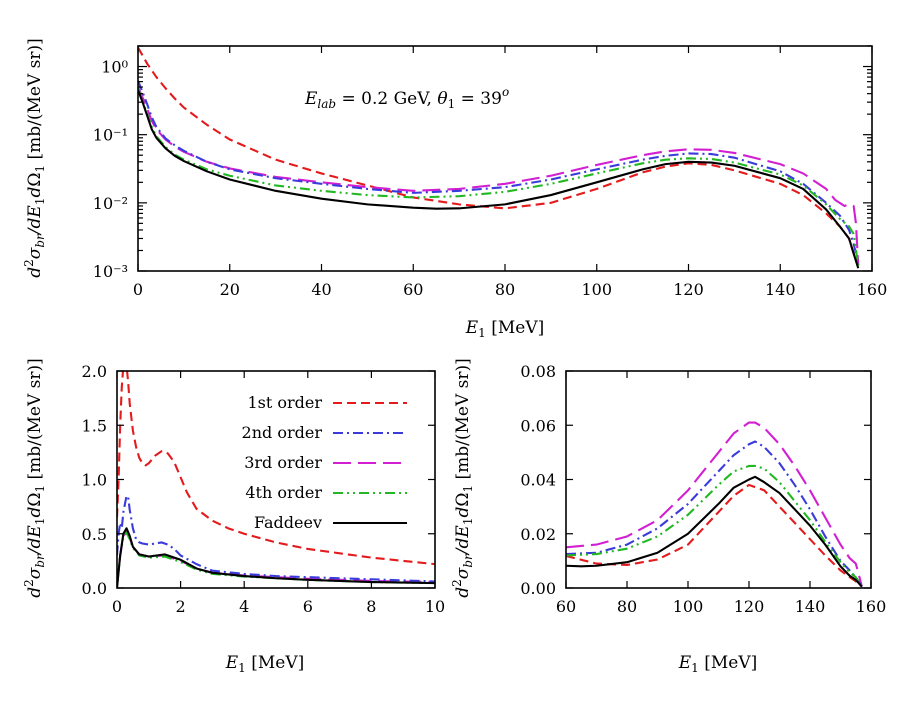 Image resolution: width=917 pixels, height=708 pixels. I want to click on bottom-left-y-axis-label: d2σbr/dE1dΩ1 [mb/(MeV sr)], so click(34, 478).